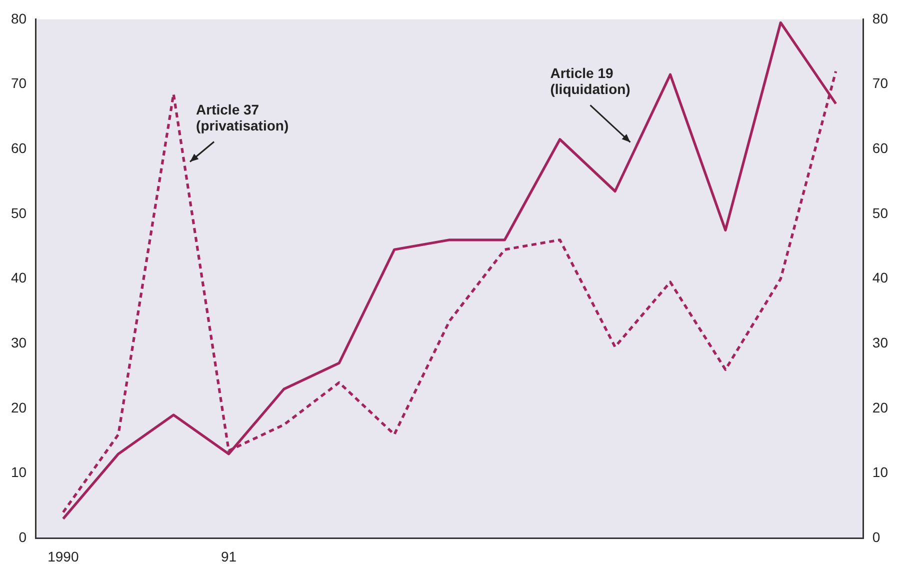  I want to click on y-tick-label: 70, so click(18, 83).